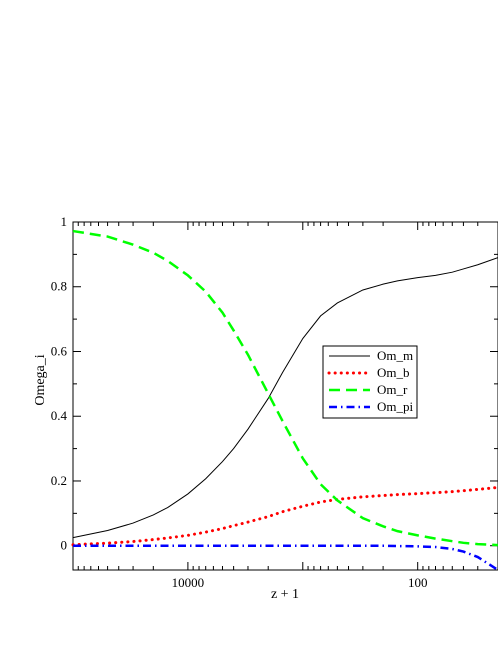  I want to click on y-tick-label: 0.2, so click(59, 480).